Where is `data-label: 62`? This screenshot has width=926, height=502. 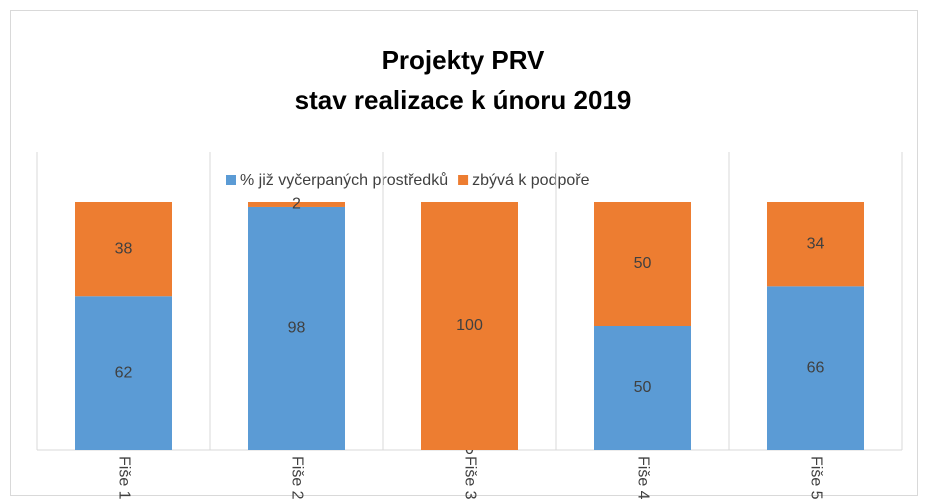 data-label: 62 is located at coordinates (124, 372).